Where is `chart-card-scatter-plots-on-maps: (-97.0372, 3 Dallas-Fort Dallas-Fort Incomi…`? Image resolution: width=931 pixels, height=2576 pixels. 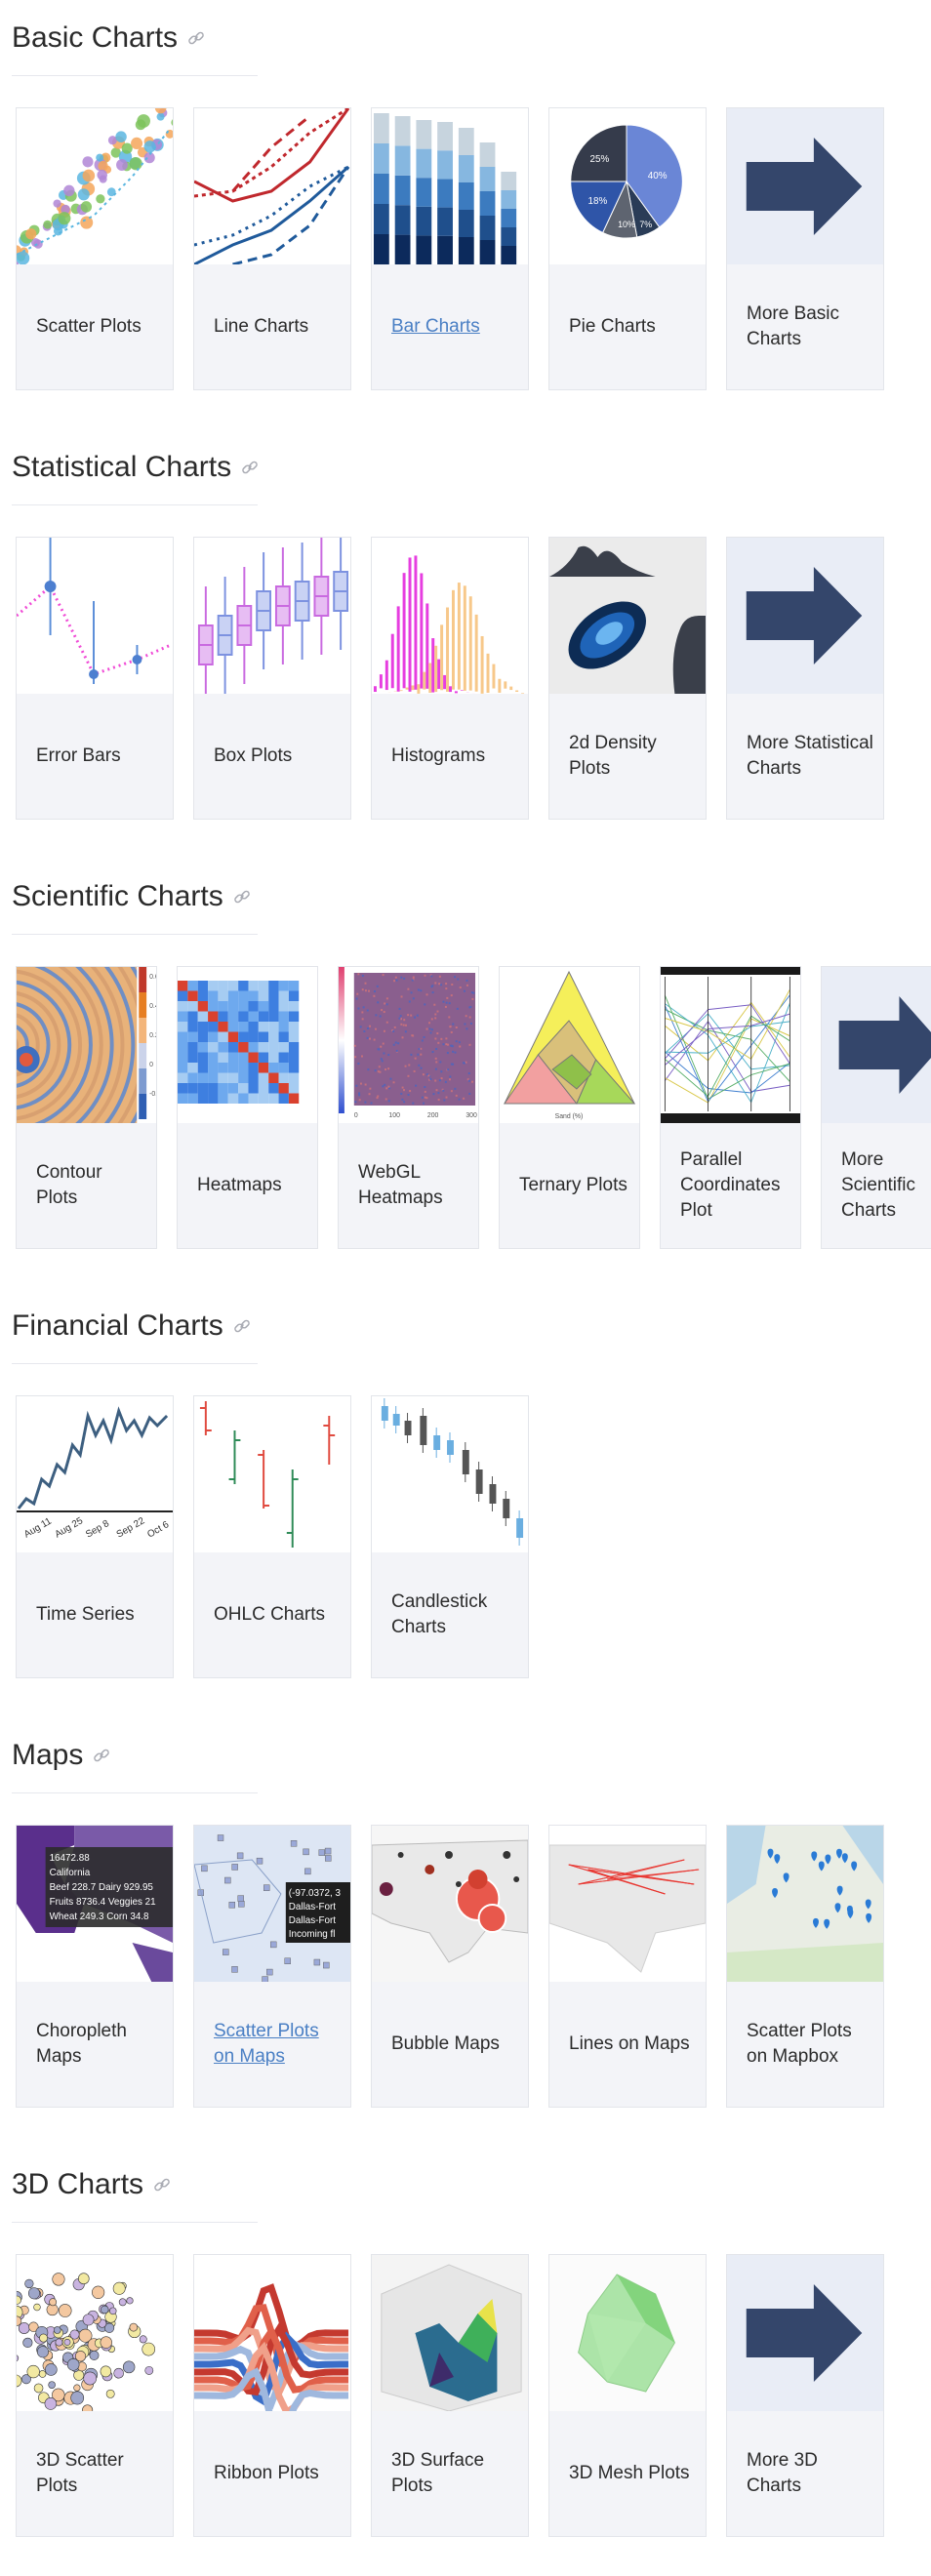 chart-card-scatter-plots-on-maps: (-97.0372, 3 Dallas-Fort Dallas-Fort Incomi… is located at coordinates (272, 1966).